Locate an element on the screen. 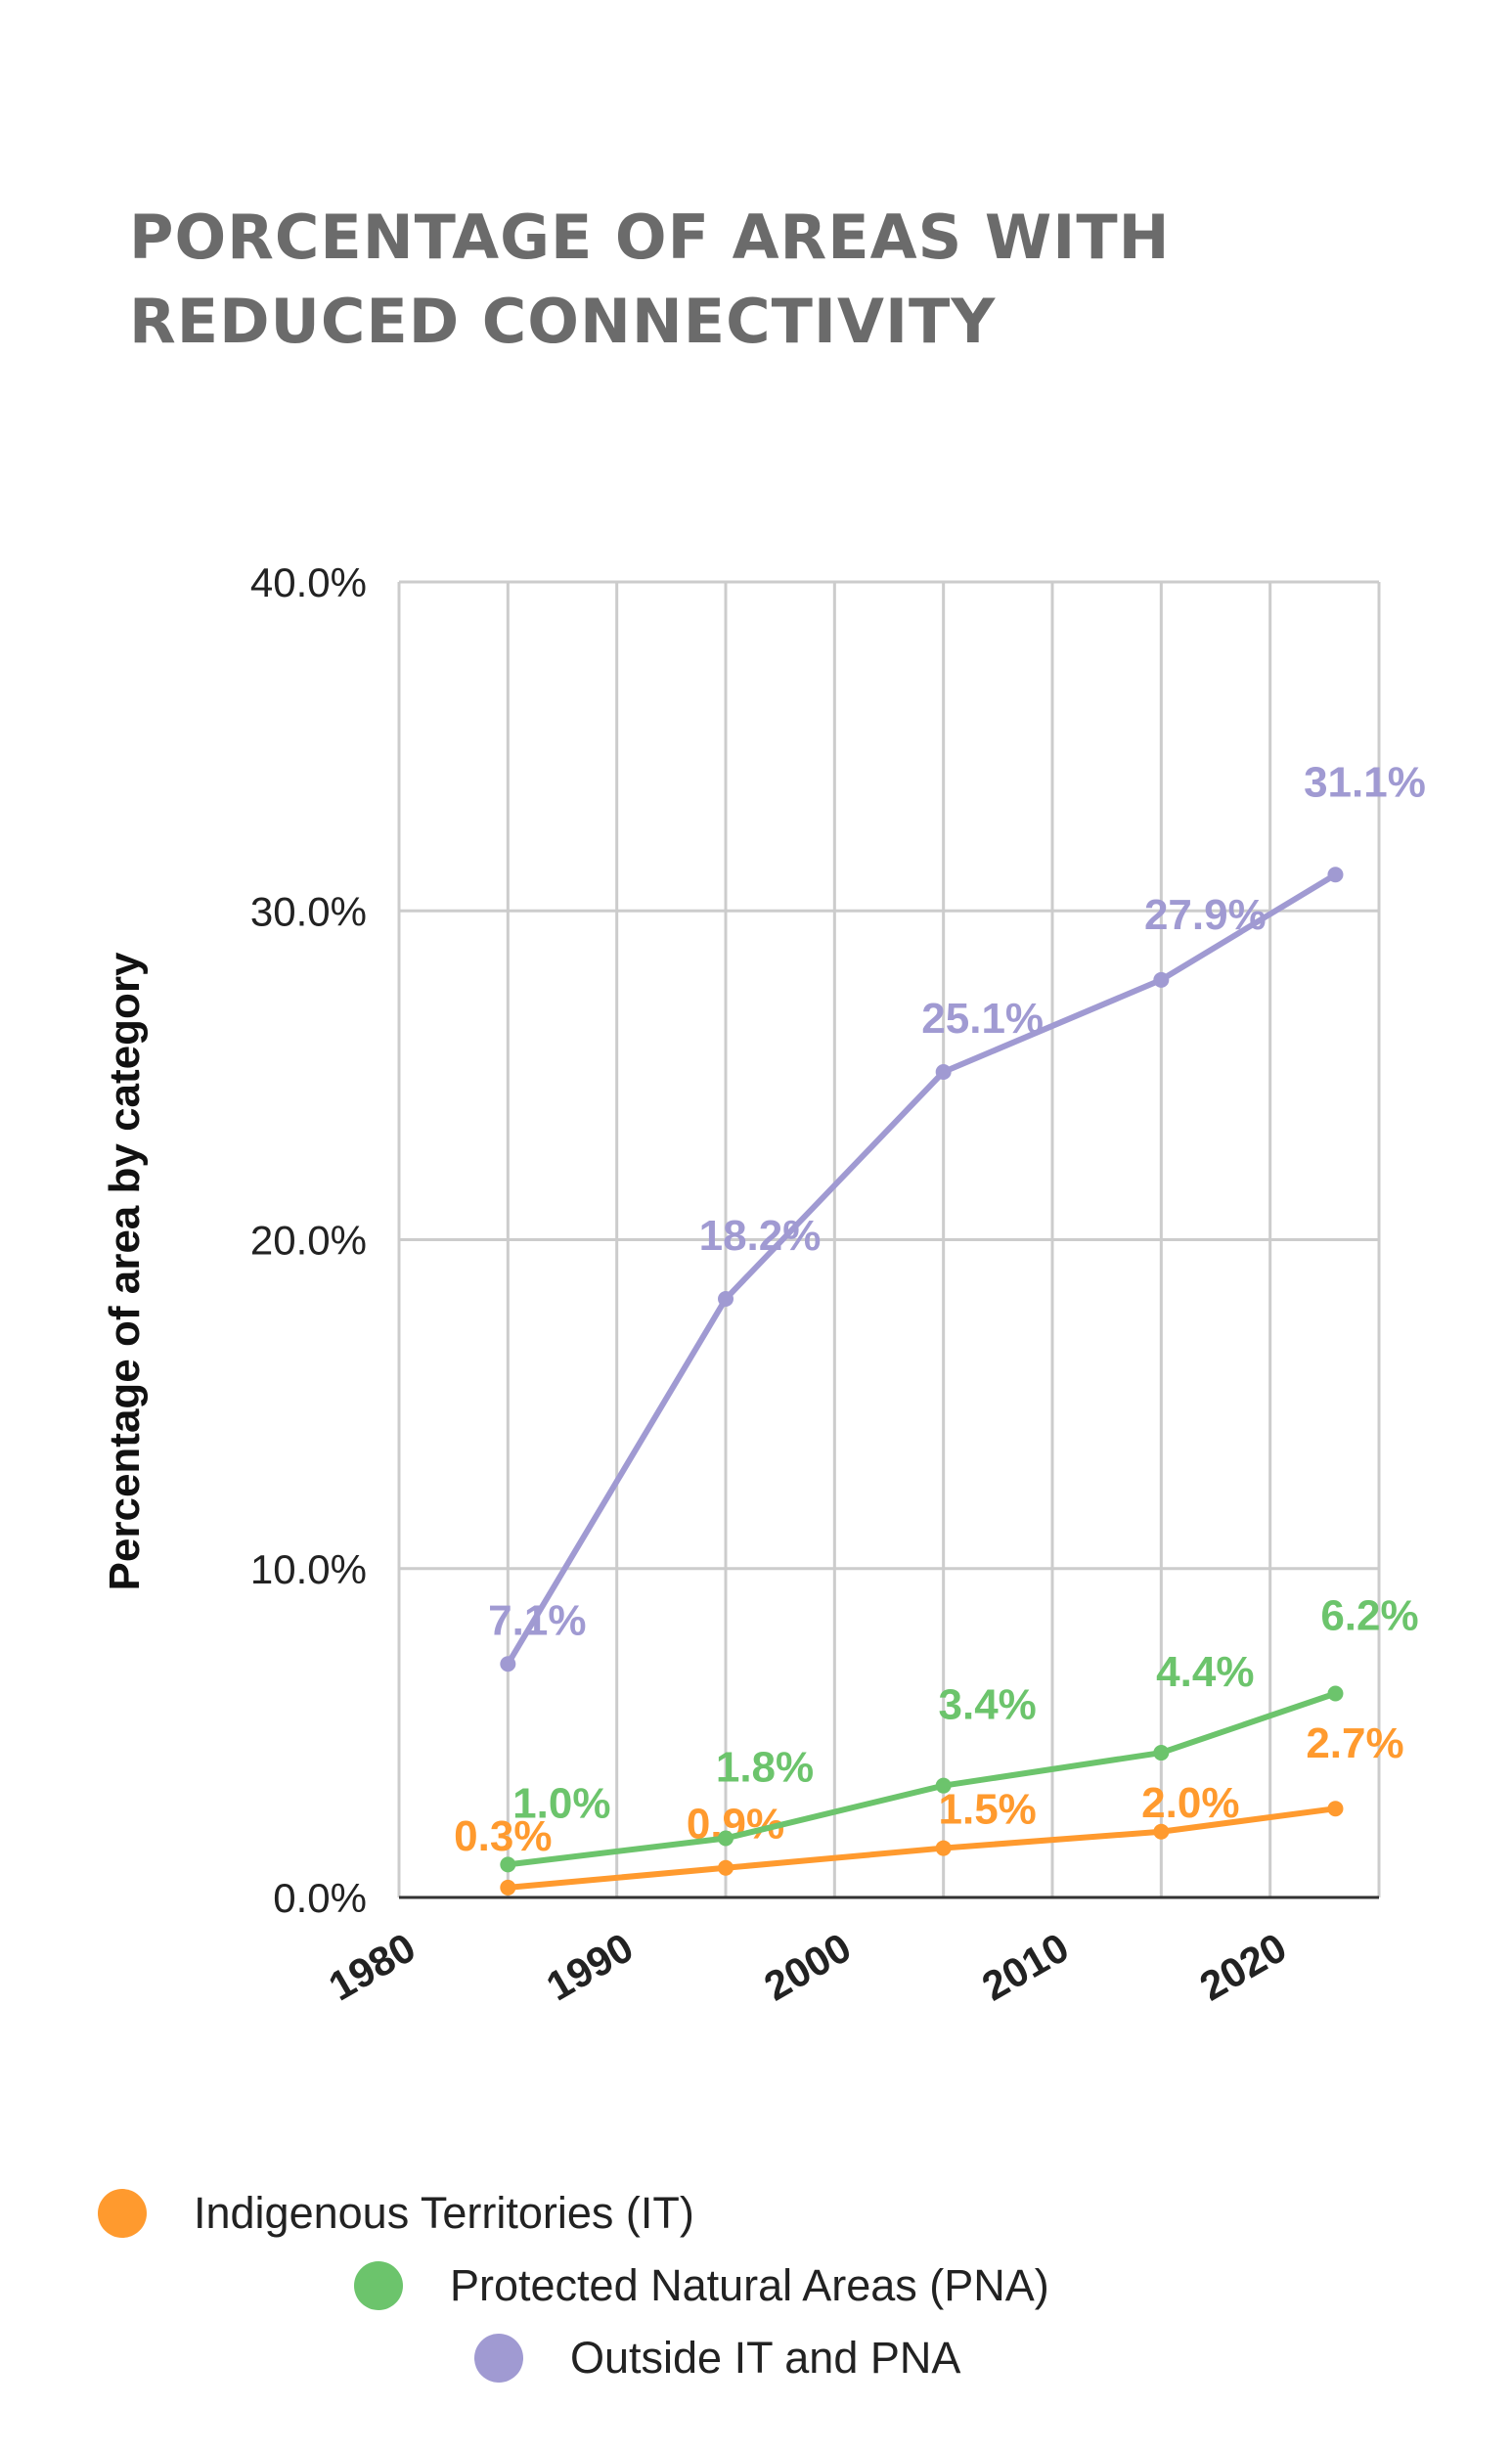 The image size is (1512, 2452). legend-label: Indigenous Territories (IT) is located at coordinates (444, 2213).